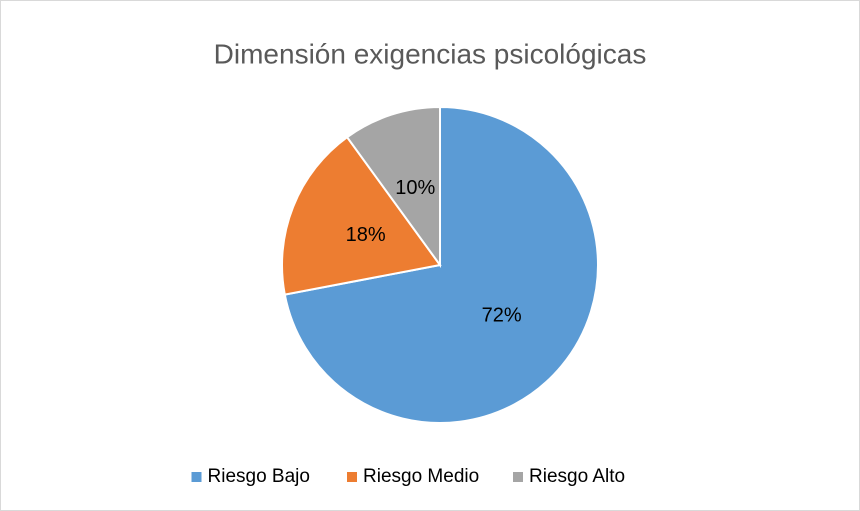 The width and height of the screenshot is (860, 511). What do you see at coordinates (259, 476) in the screenshot?
I see `legend-label: Riesgo Bajo` at bounding box center [259, 476].